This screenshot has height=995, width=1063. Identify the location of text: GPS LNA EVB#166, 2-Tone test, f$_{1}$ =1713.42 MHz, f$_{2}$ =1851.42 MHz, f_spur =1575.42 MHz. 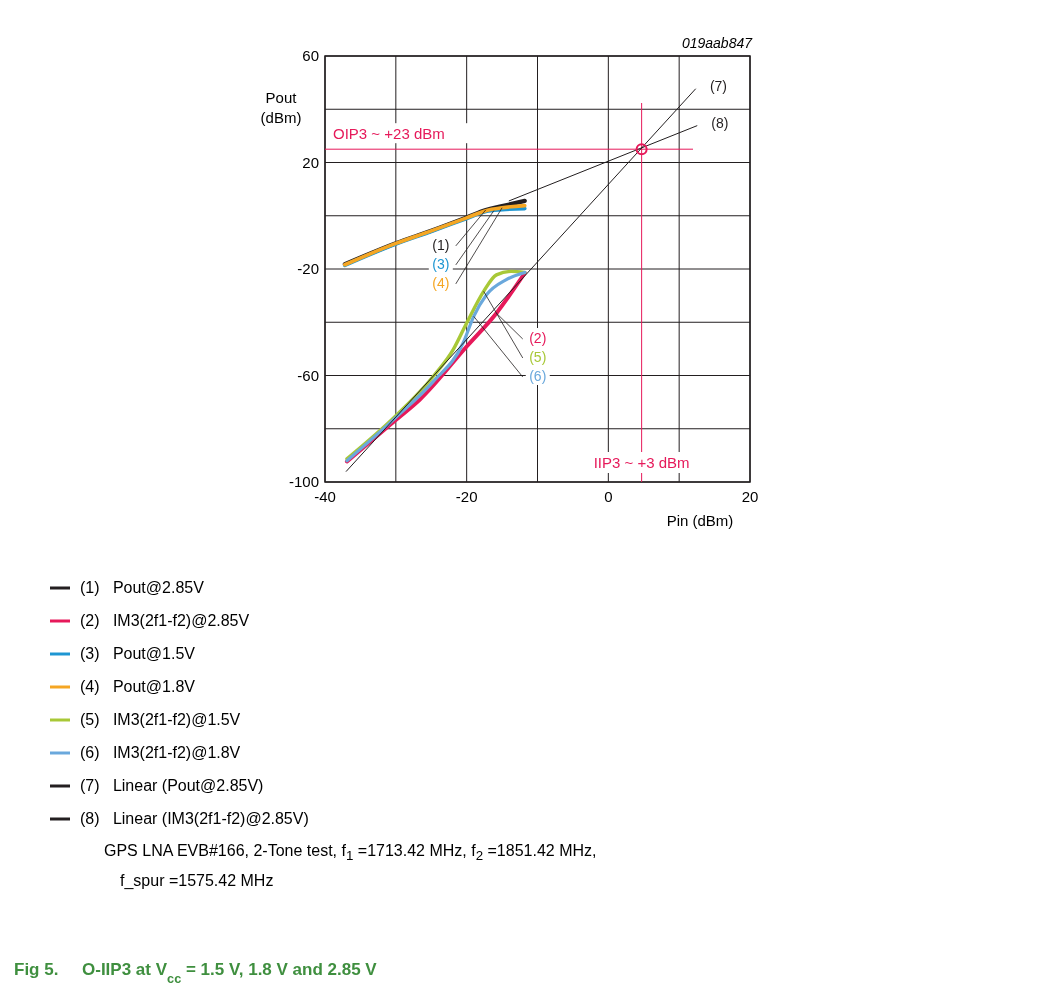
(350, 866).